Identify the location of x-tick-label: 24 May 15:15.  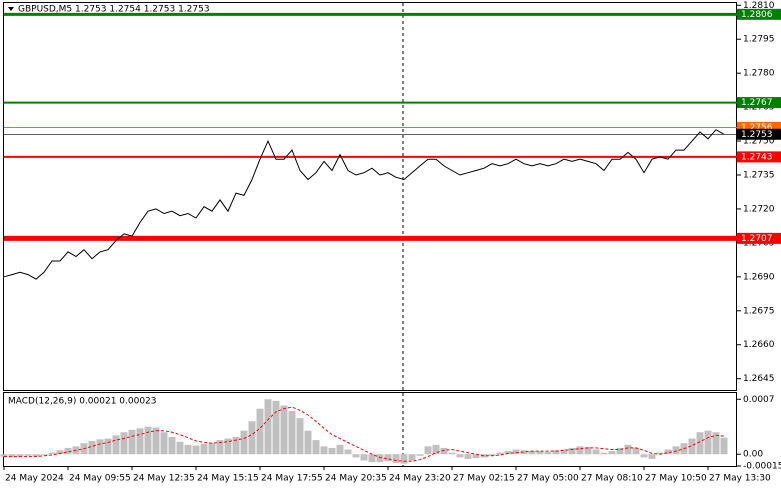
(228, 479).